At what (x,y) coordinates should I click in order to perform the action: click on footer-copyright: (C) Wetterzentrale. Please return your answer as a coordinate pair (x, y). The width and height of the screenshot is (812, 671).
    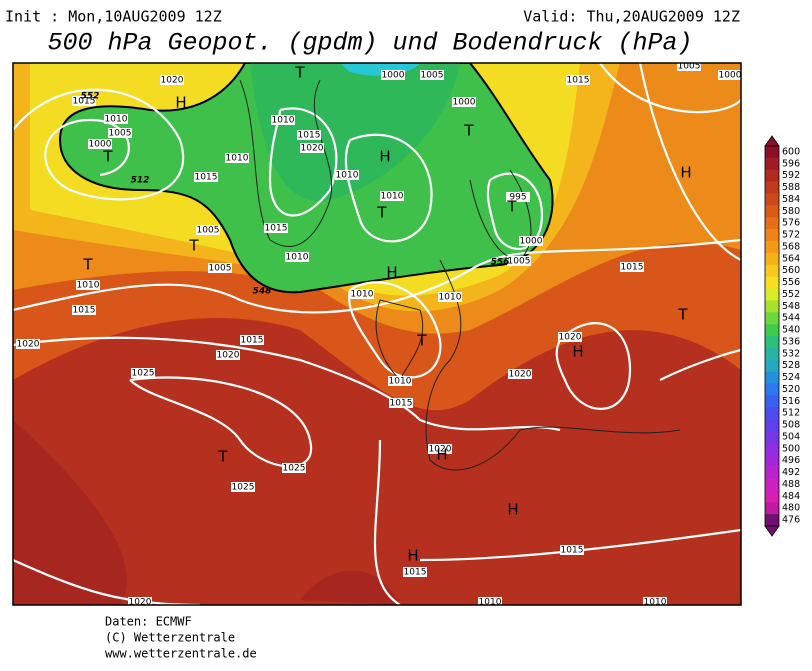
    Looking at the image, I should click on (170, 638).